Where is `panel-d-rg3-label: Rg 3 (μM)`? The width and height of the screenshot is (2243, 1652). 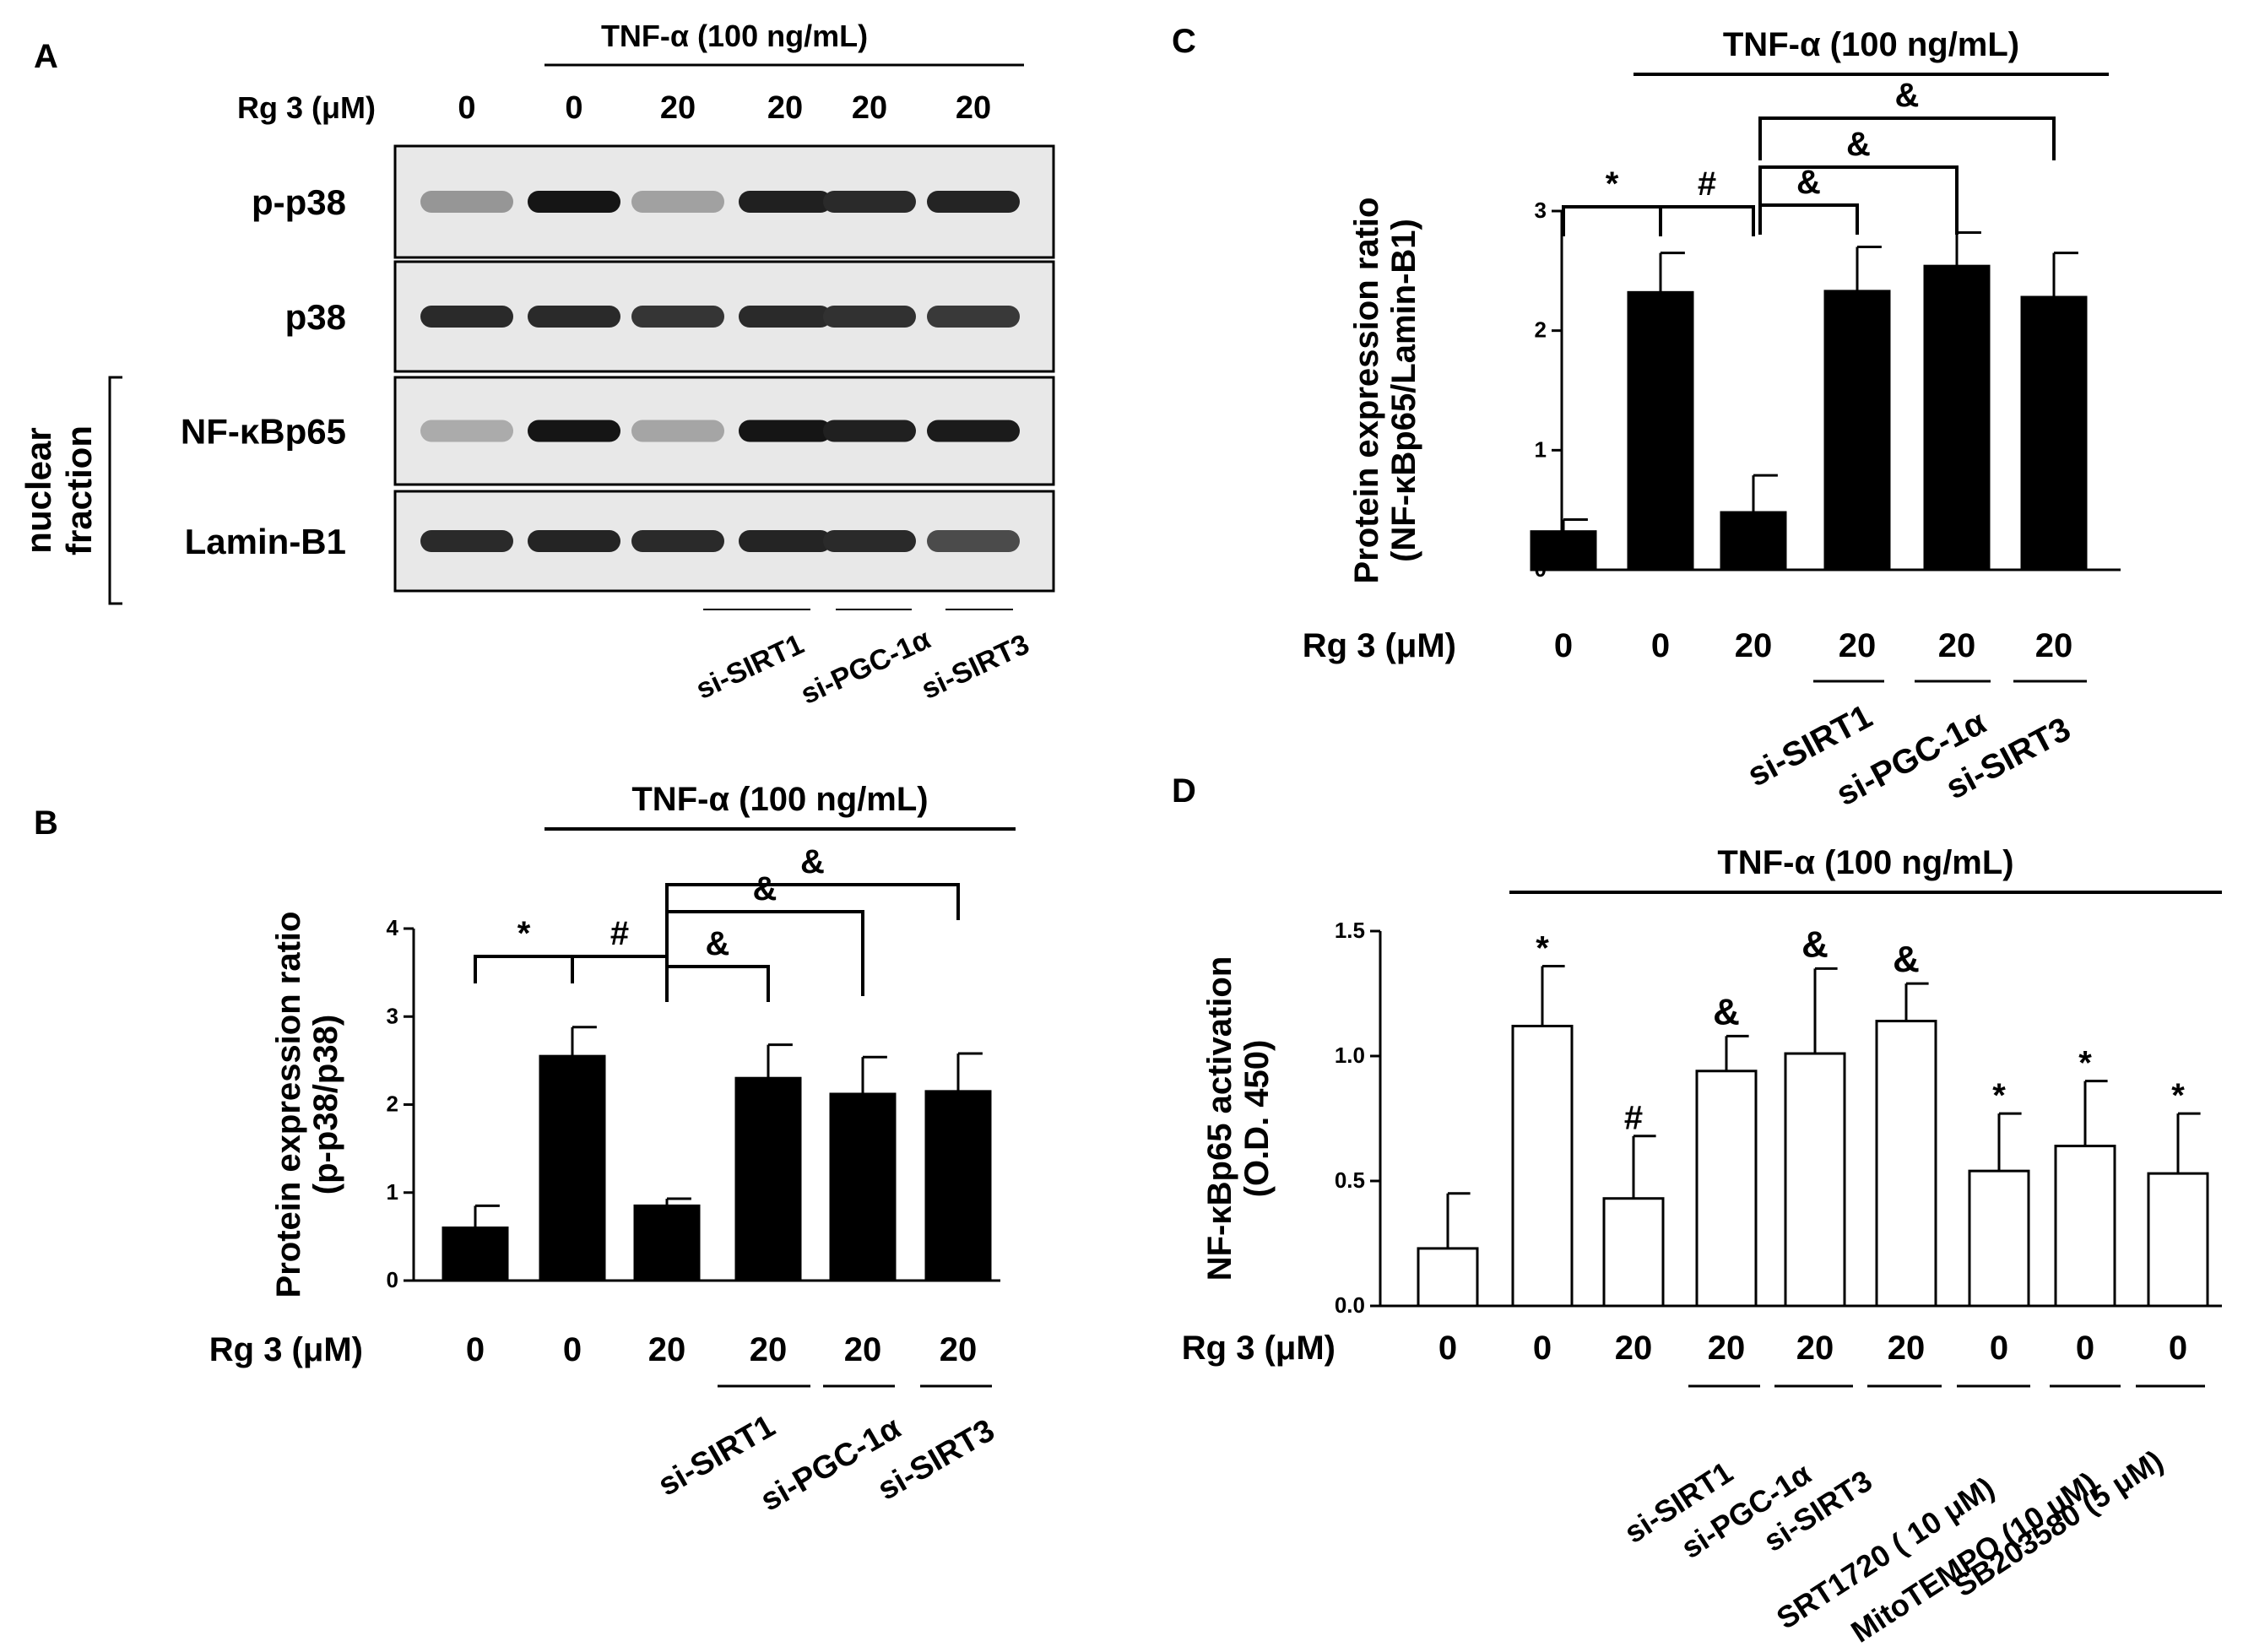 panel-d-rg3-label: Rg 3 (μM) is located at coordinates (1259, 1348).